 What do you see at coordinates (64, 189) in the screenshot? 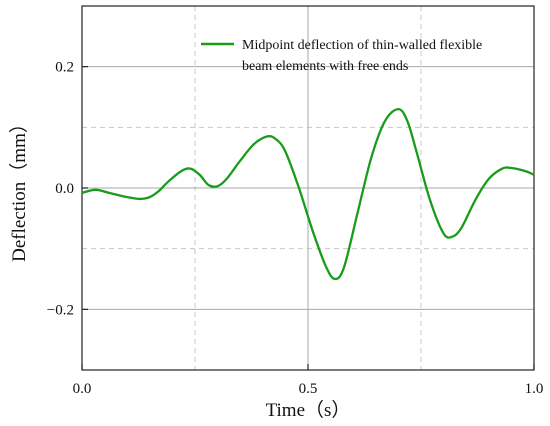
I see `y-tick-label: 0.0` at bounding box center [64, 189].